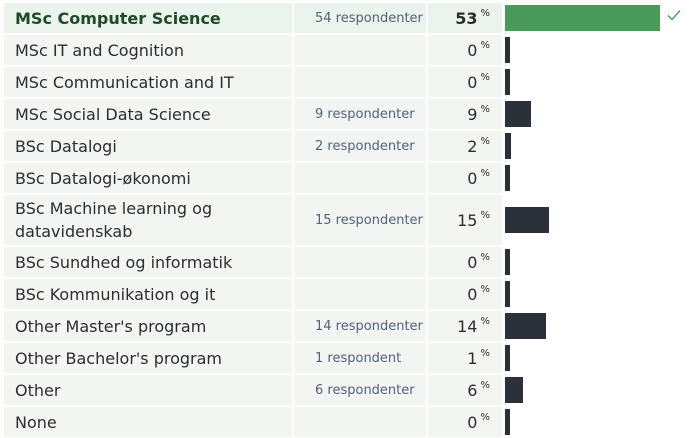 The image size is (690, 438). What do you see at coordinates (472, 390) in the screenshot?
I see `percent-number: 6` at bounding box center [472, 390].